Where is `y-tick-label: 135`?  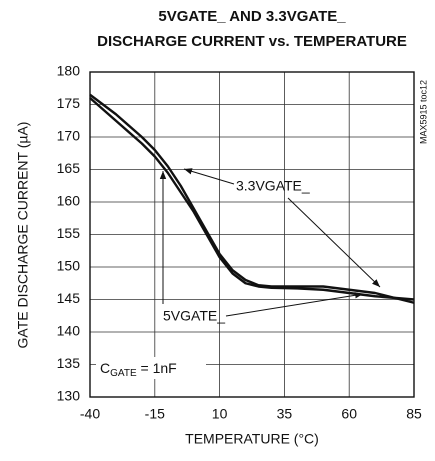 y-tick-label: 135 is located at coordinates (69, 363).